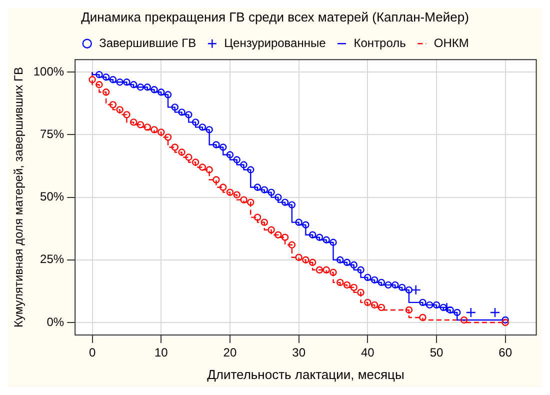 This screenshot has width=550, height=395. I want to click on x-axis-title: Длительность лактации, месяцы, so click(305, 374).